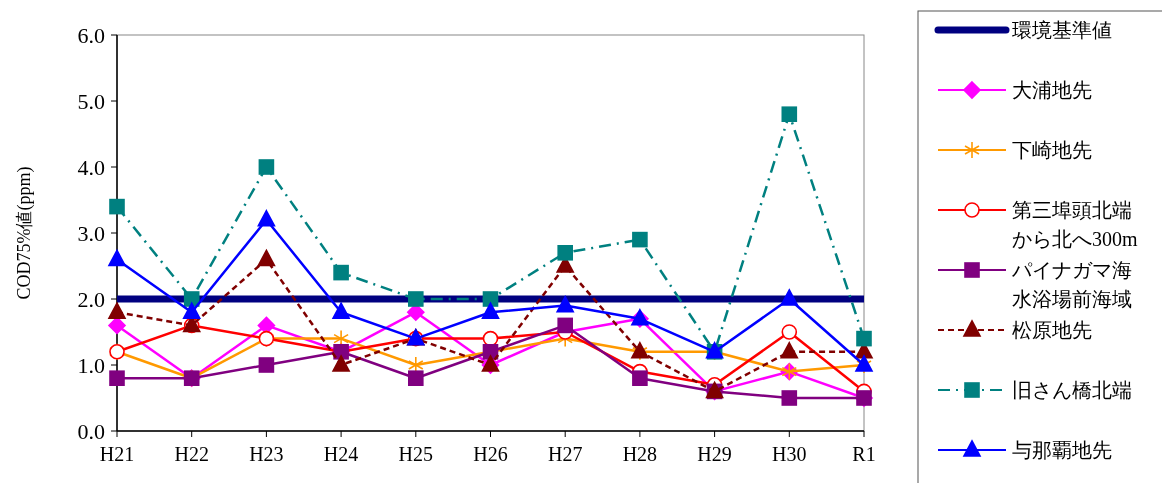  I want to click on x-tick-label: H22, so click(191, 454).